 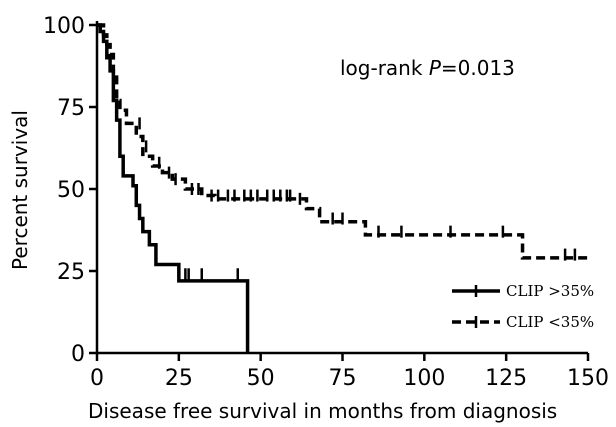 What do you see at coordinates (550, 322) in the screenshot?
I see `legend-label: CLIP <35%` at bounding box center [550, 322].